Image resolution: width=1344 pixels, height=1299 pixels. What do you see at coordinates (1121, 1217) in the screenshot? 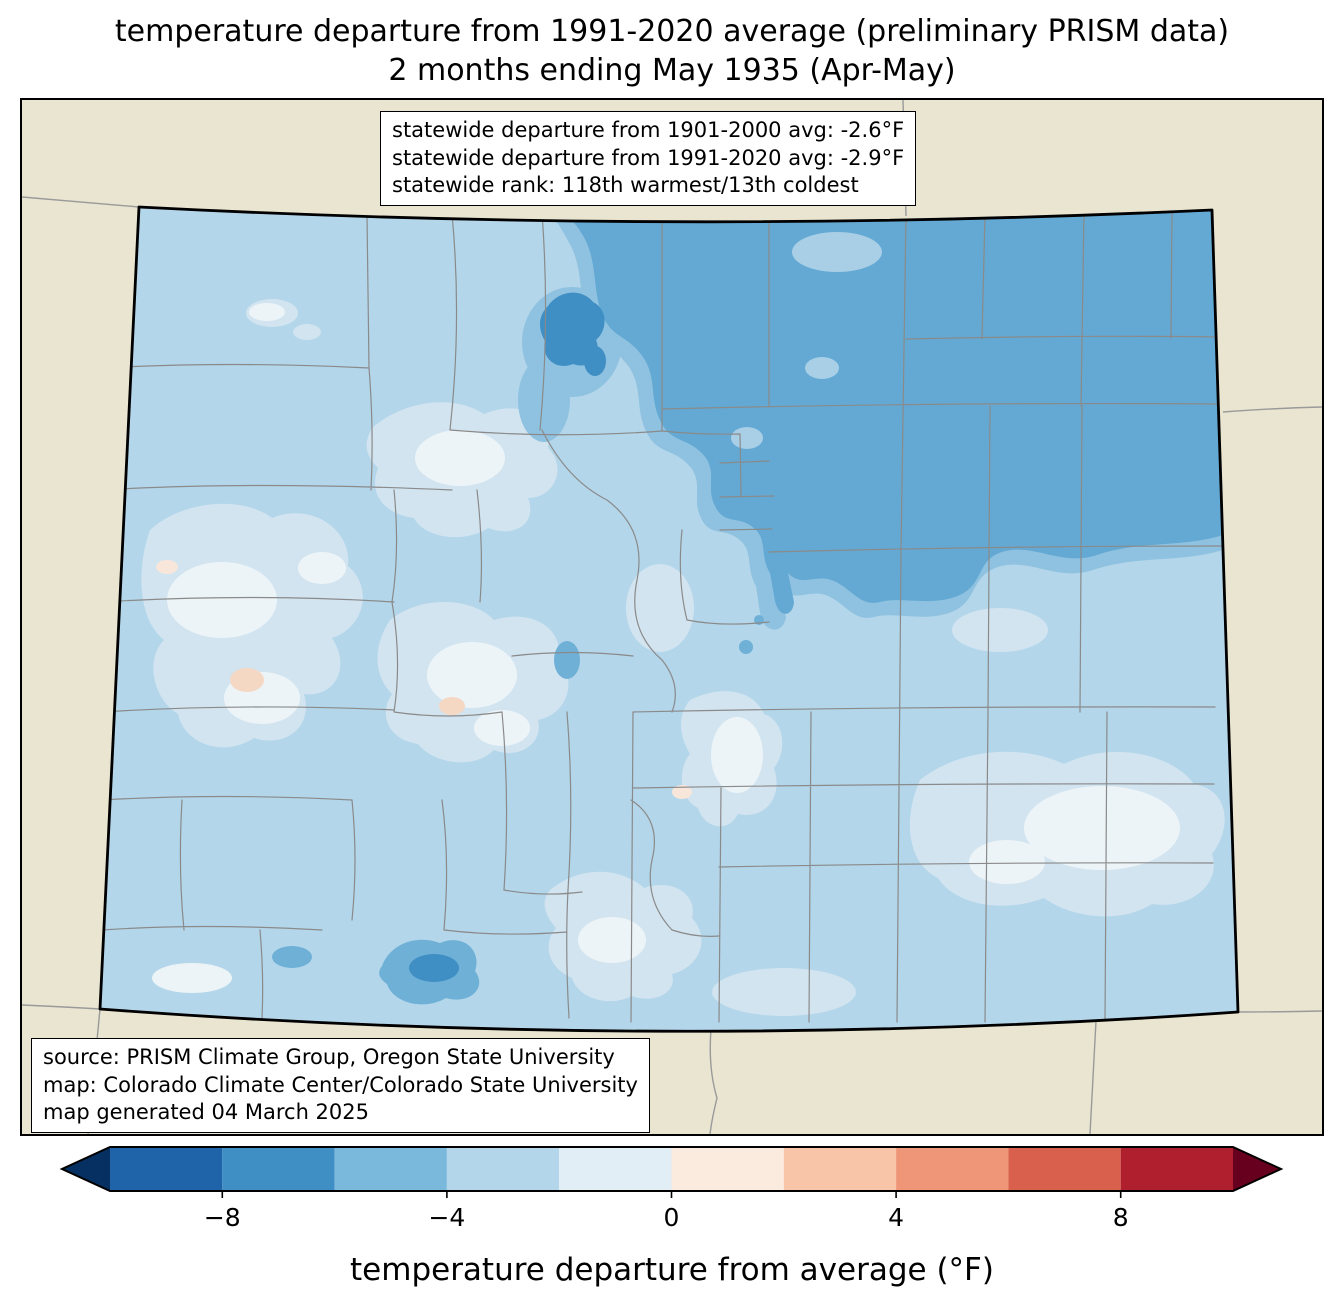
I see `tick-label: 8` at bounding box center [1121, 1217].